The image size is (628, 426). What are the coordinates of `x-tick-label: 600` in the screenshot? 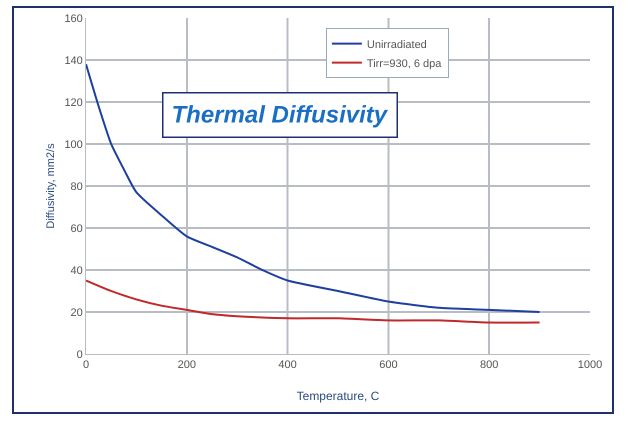 It's located at (388, 365).